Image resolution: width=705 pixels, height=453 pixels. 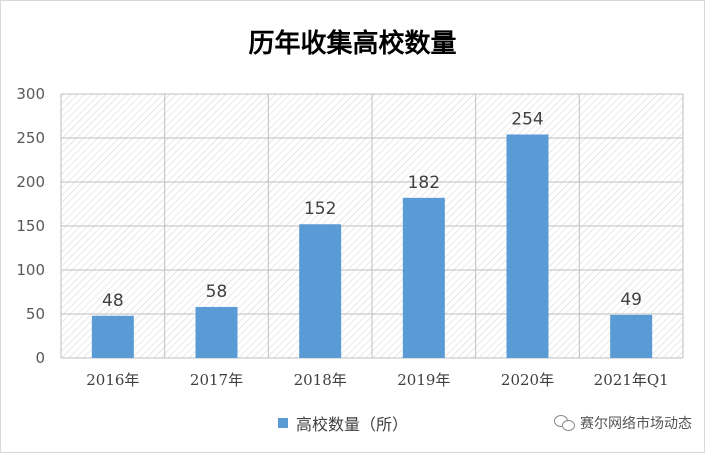 What do you see at coordinates (283, 423) in the screenshot?
I see `legend-swatch` at bounding box center [283, 423].